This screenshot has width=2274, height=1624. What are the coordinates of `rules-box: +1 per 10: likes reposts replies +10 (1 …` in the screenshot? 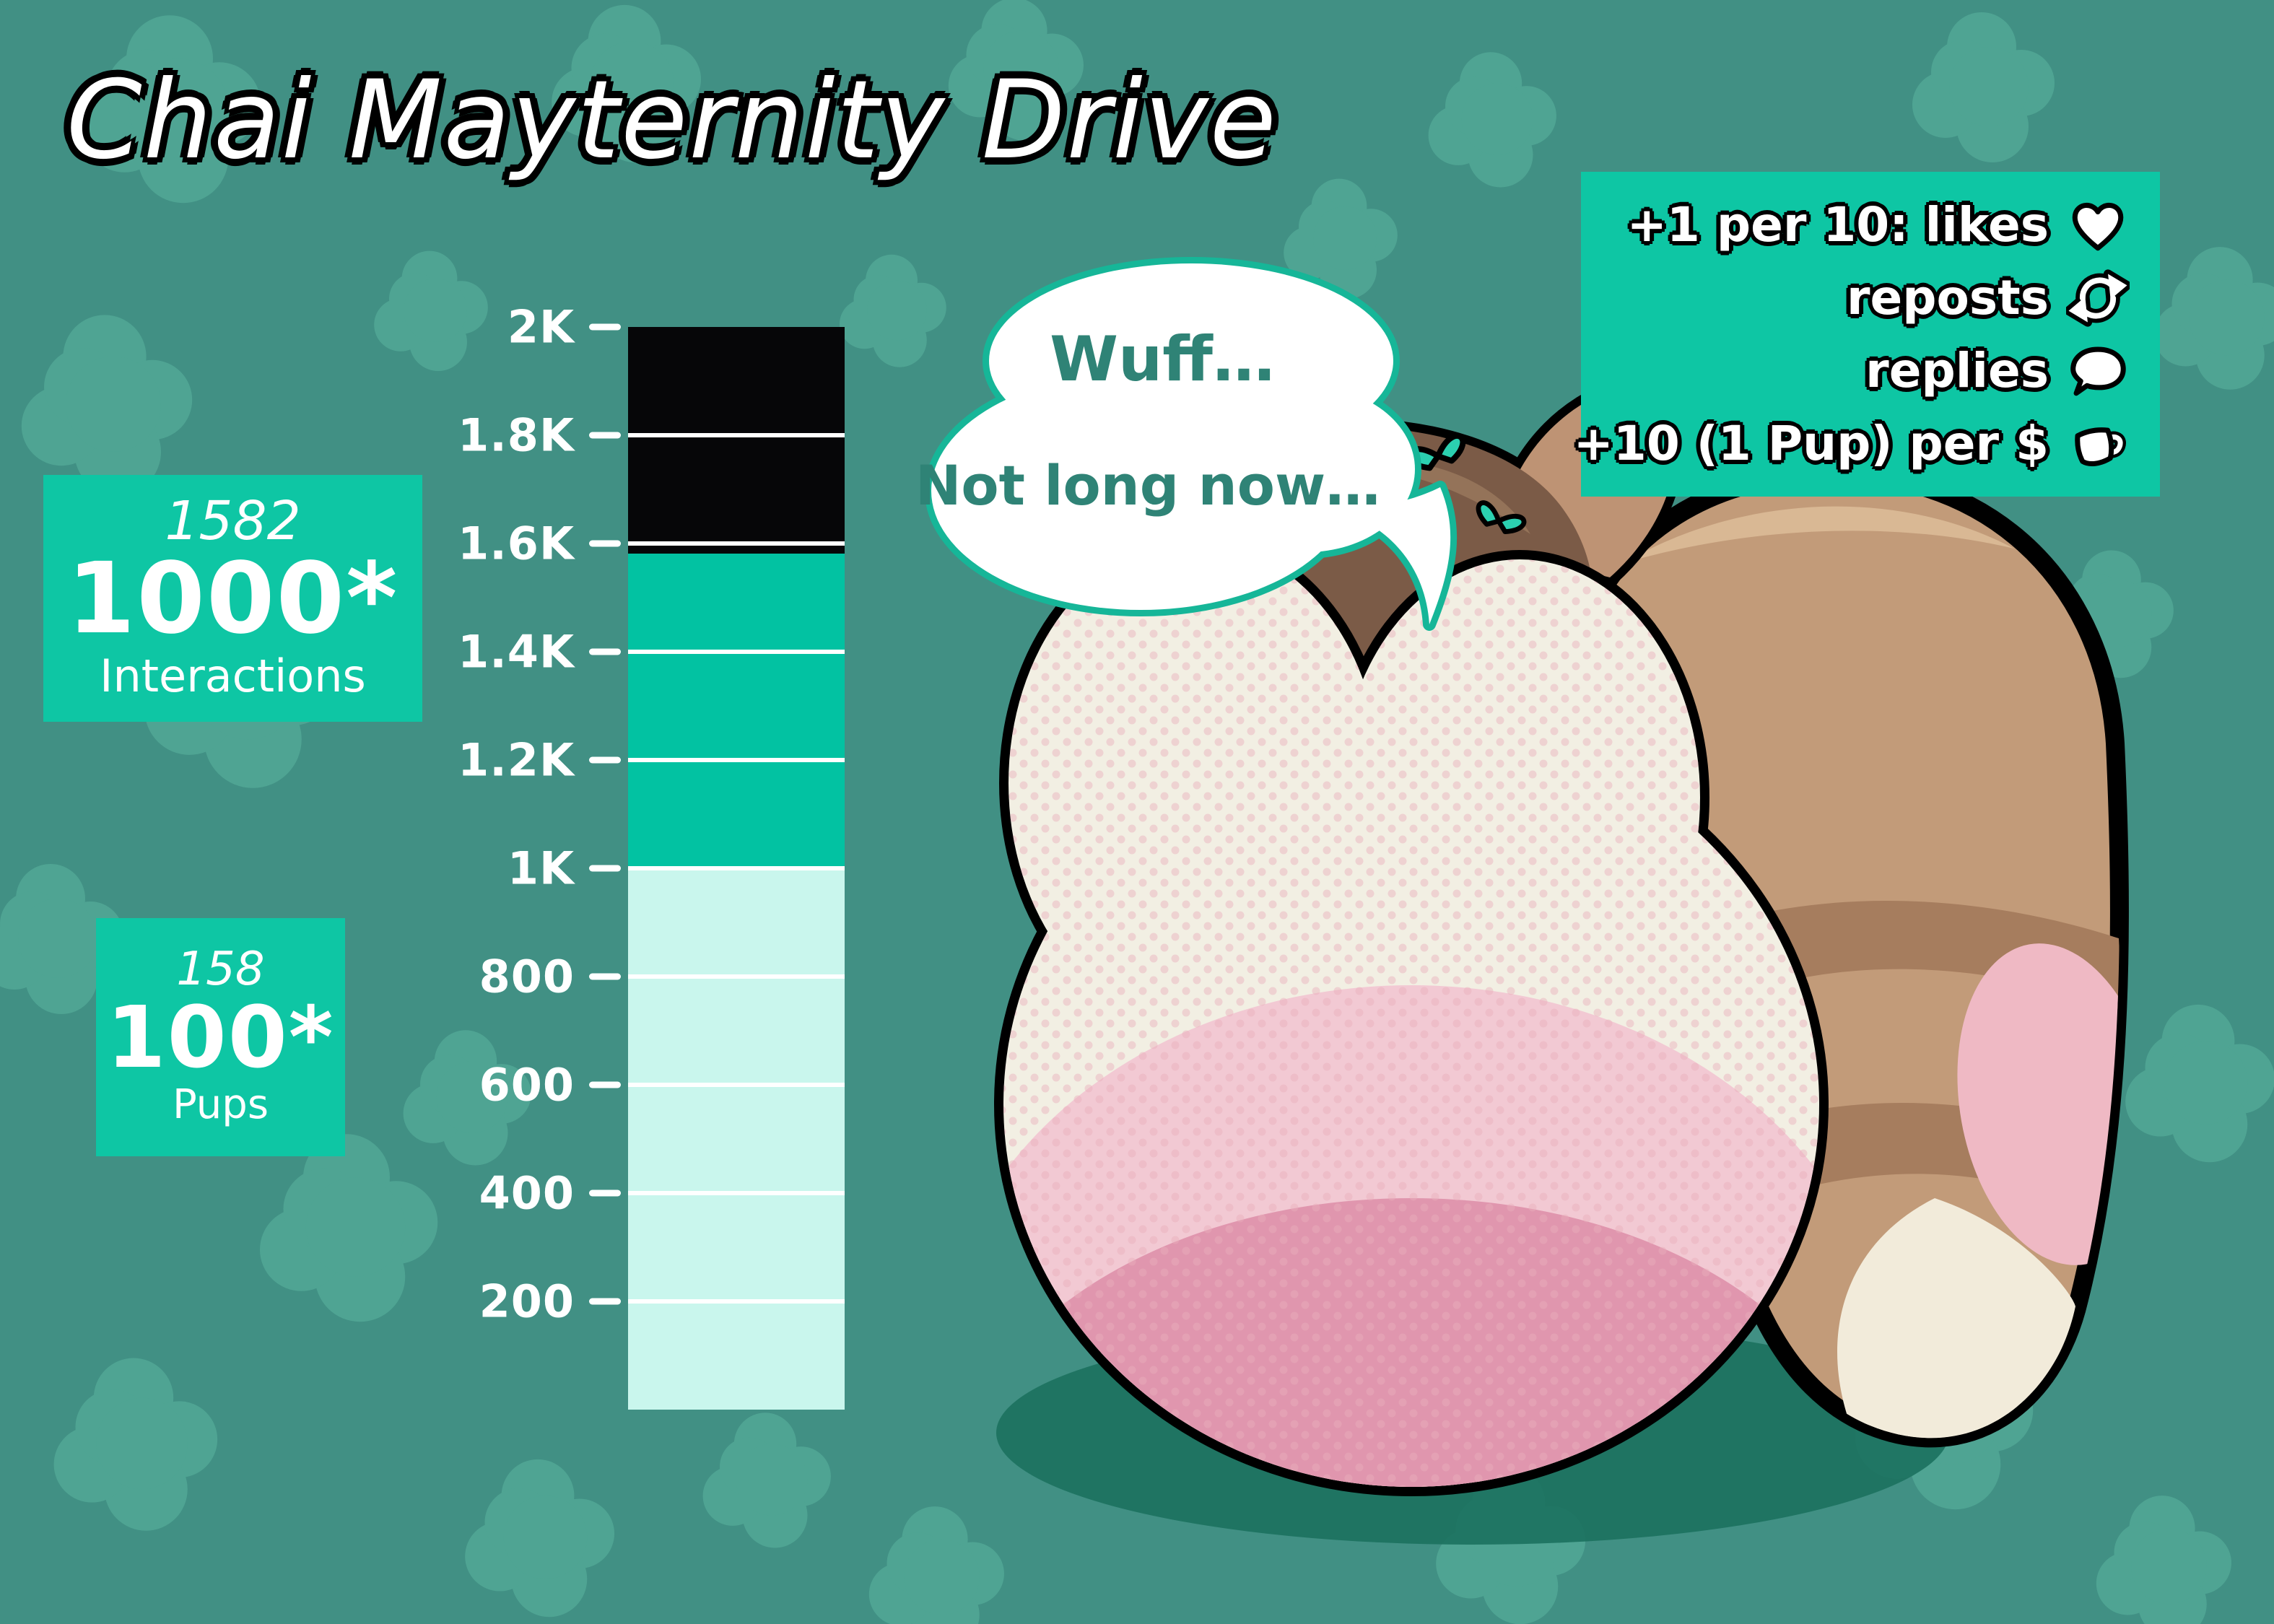 It's located at (1867, 334).